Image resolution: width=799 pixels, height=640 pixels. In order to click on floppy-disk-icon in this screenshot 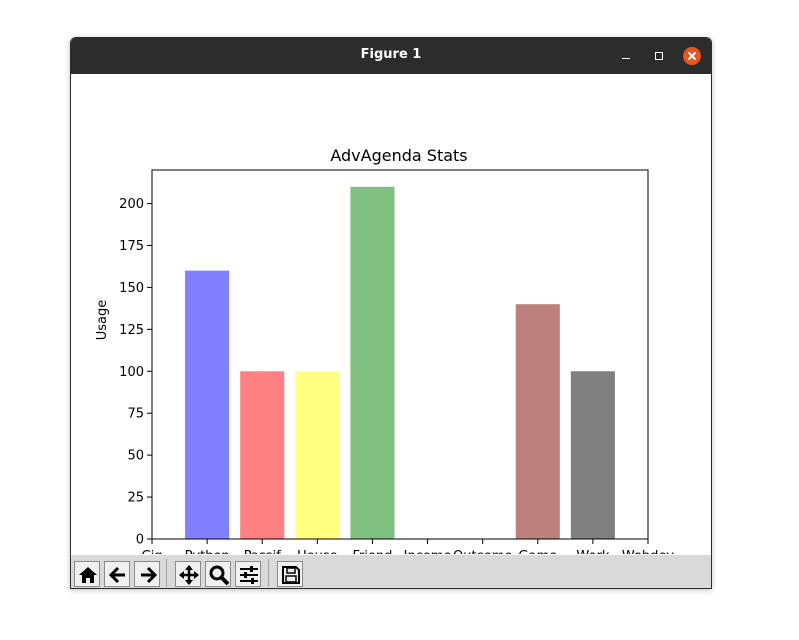, I will do `click(291, 575)`.